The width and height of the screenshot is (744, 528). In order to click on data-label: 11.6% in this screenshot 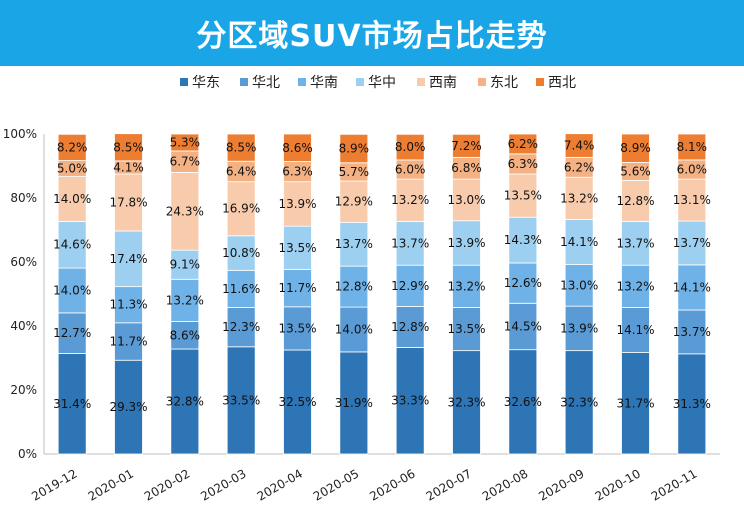, I will do `click(241, 289)`.